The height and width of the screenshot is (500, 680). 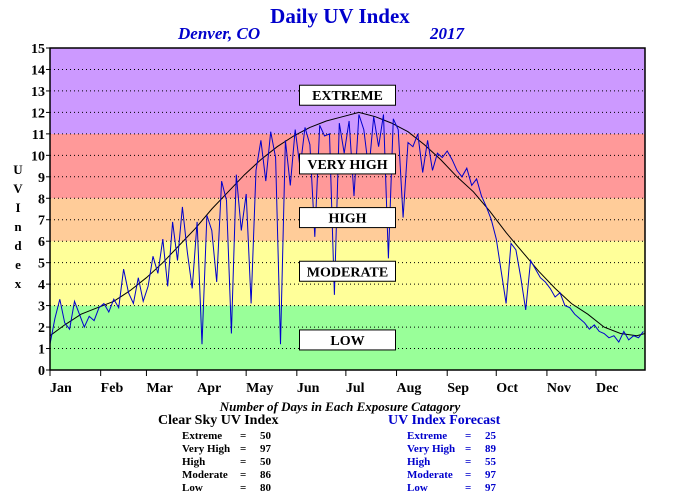 I want to click on band-label-low: LOW, so click(x=347, y=340).